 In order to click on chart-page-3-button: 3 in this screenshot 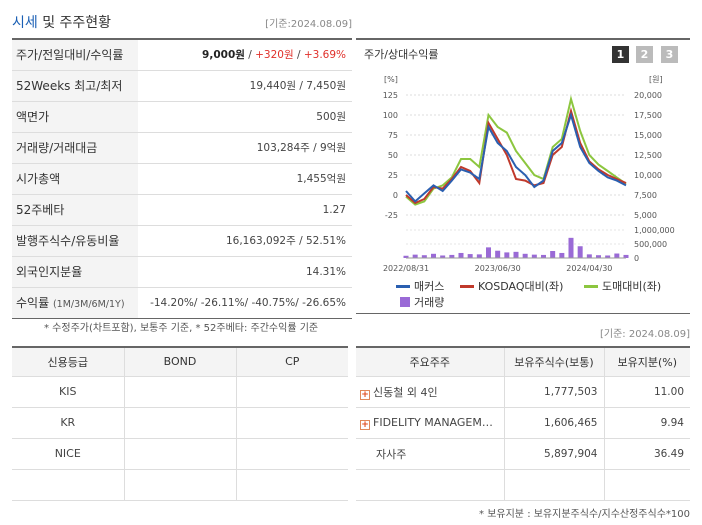, I will do `click(669, 54)`.